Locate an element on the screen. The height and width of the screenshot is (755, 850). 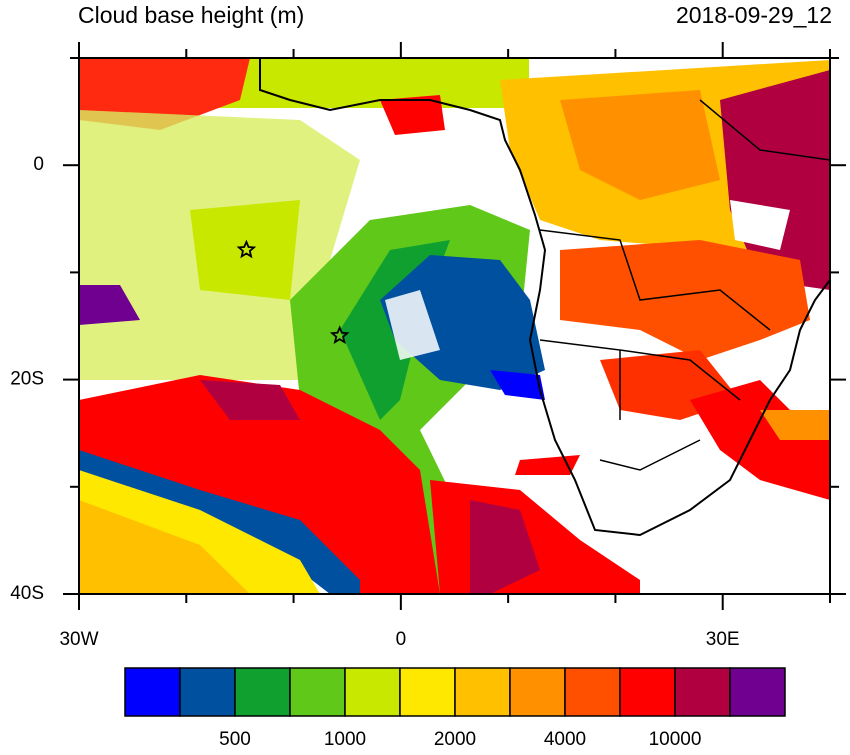
y-tick-label: 40S is located at coordinates (27, 593).